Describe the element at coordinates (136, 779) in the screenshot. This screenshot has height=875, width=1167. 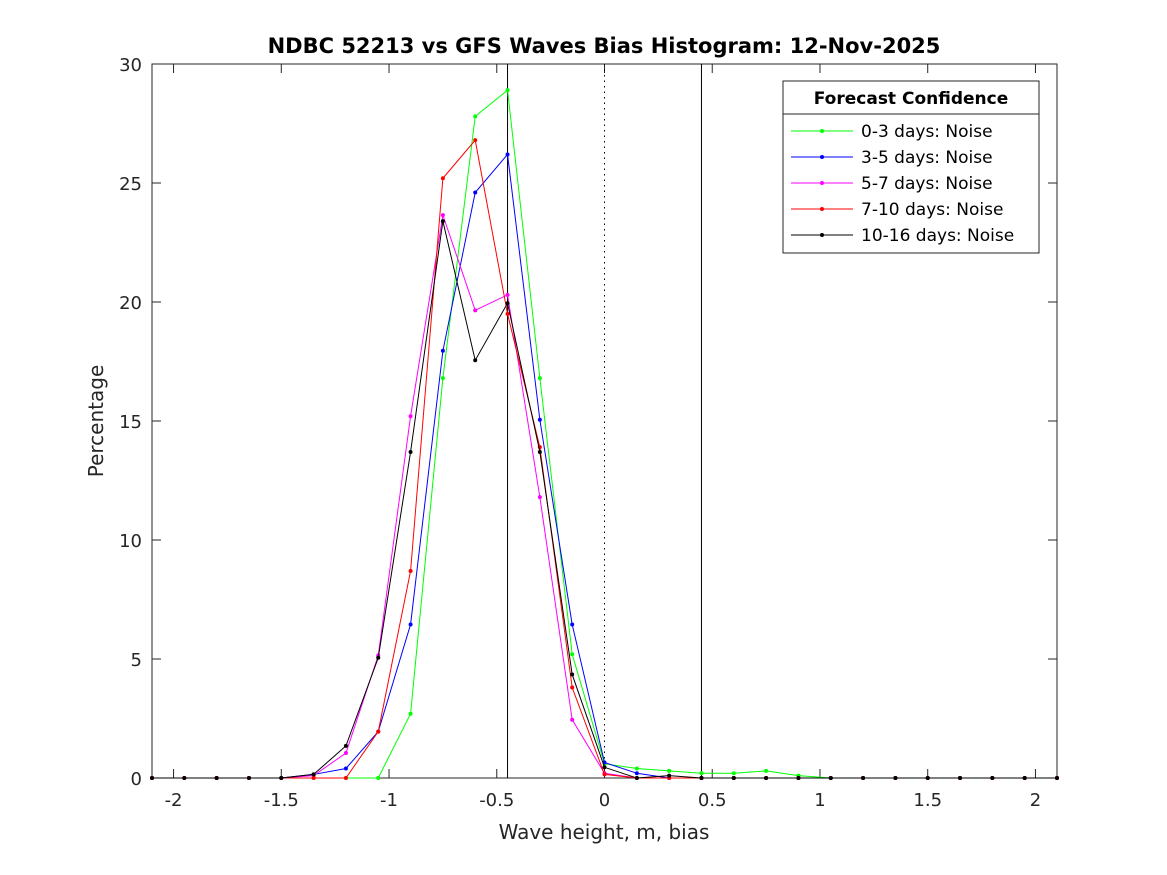
I see `y-tick-label: 0` at that location.